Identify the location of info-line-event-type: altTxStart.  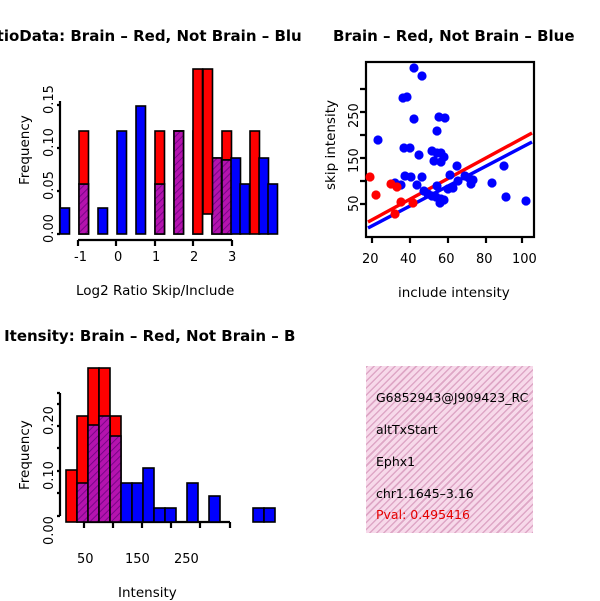
(407, 429).